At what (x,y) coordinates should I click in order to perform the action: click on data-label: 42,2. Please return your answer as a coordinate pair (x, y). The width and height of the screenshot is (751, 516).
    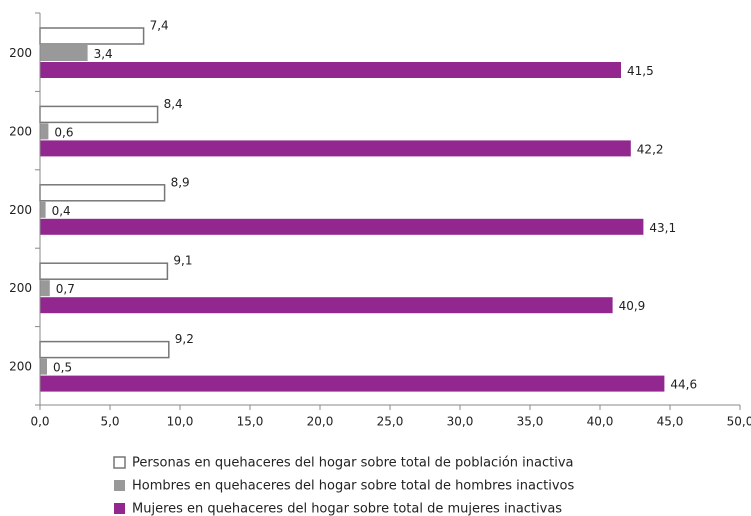
    Looking at the image, I should click on (650, 149).